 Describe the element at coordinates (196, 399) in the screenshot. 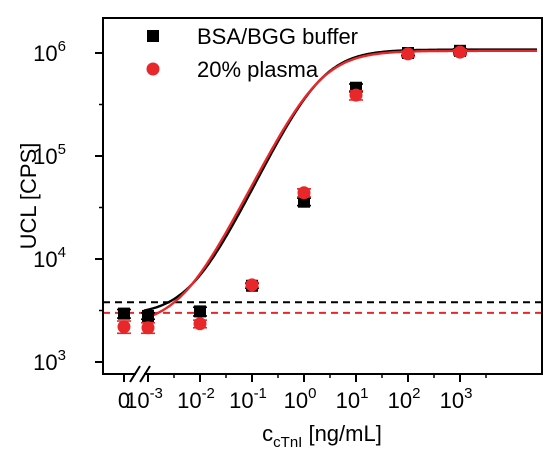

I see `x-tick-label: 10⁻²` at that location.